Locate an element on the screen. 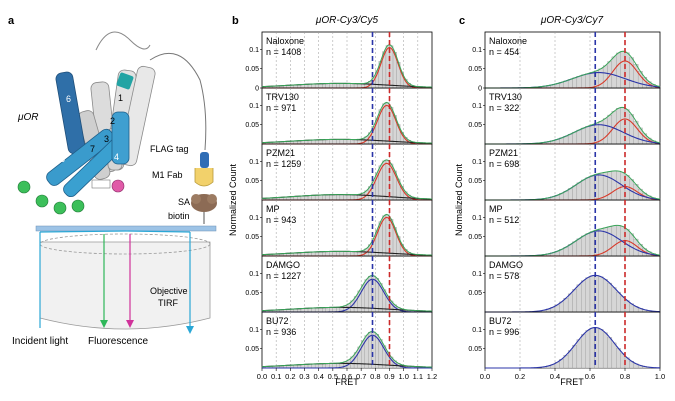 The image size is (675, 401). chart-title-c: μOR-Cy3/Cy7 is located at coordinates (572, 20).